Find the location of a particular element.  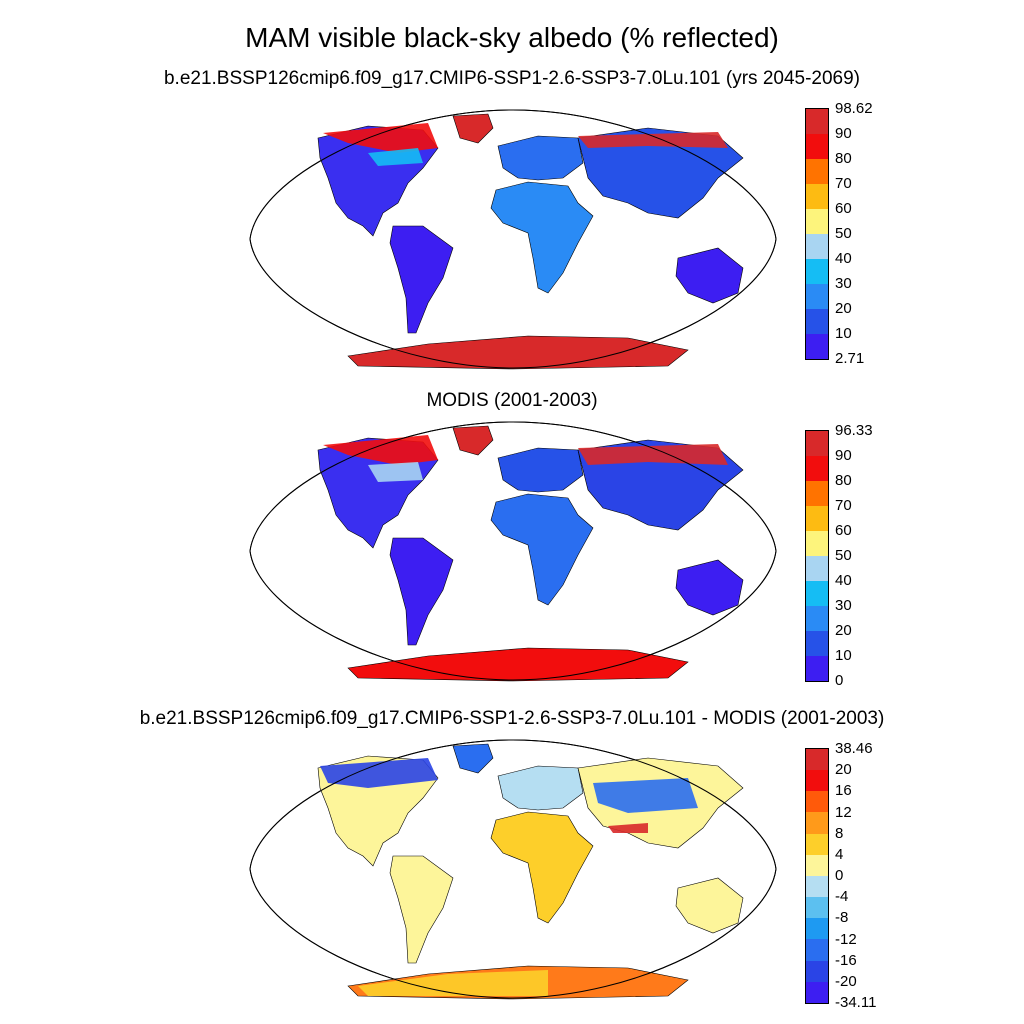

panel2-map is located at coordinates (513, 551).